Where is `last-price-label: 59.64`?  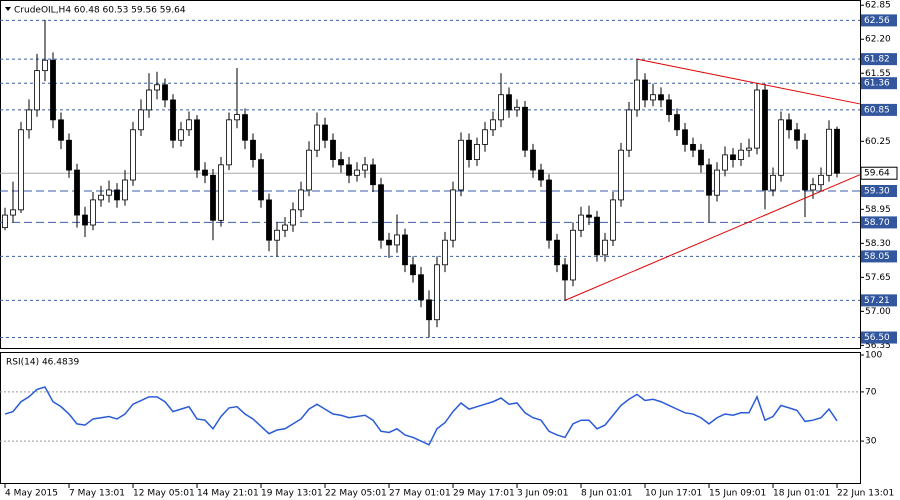
last-price-label: 59.64 is located at coordinates (877, 174).